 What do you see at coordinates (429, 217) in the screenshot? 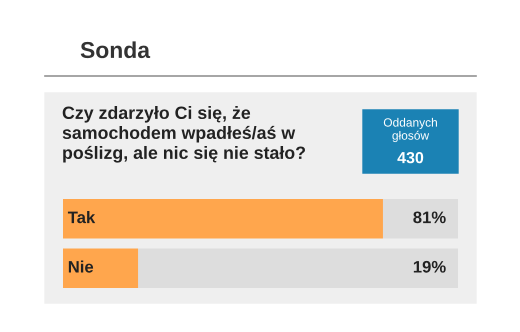
I see `data-label: 81%` at bounding box center [429, 217].